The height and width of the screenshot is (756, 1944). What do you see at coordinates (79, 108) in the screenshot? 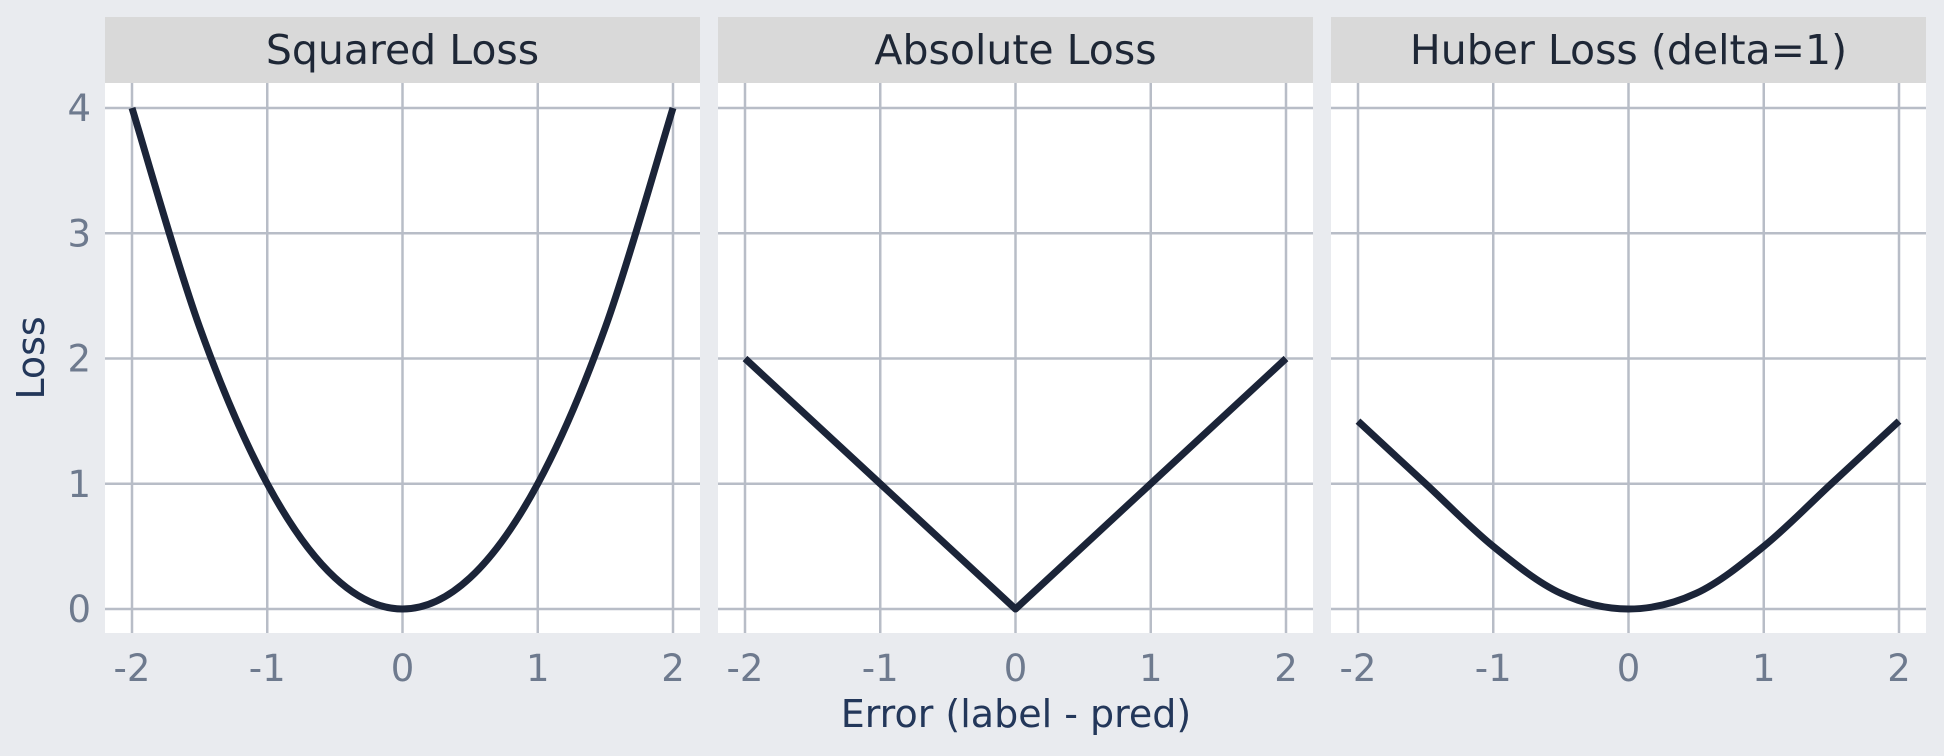
I see `y-tick-label: 4` at bounding box center [79, 108].